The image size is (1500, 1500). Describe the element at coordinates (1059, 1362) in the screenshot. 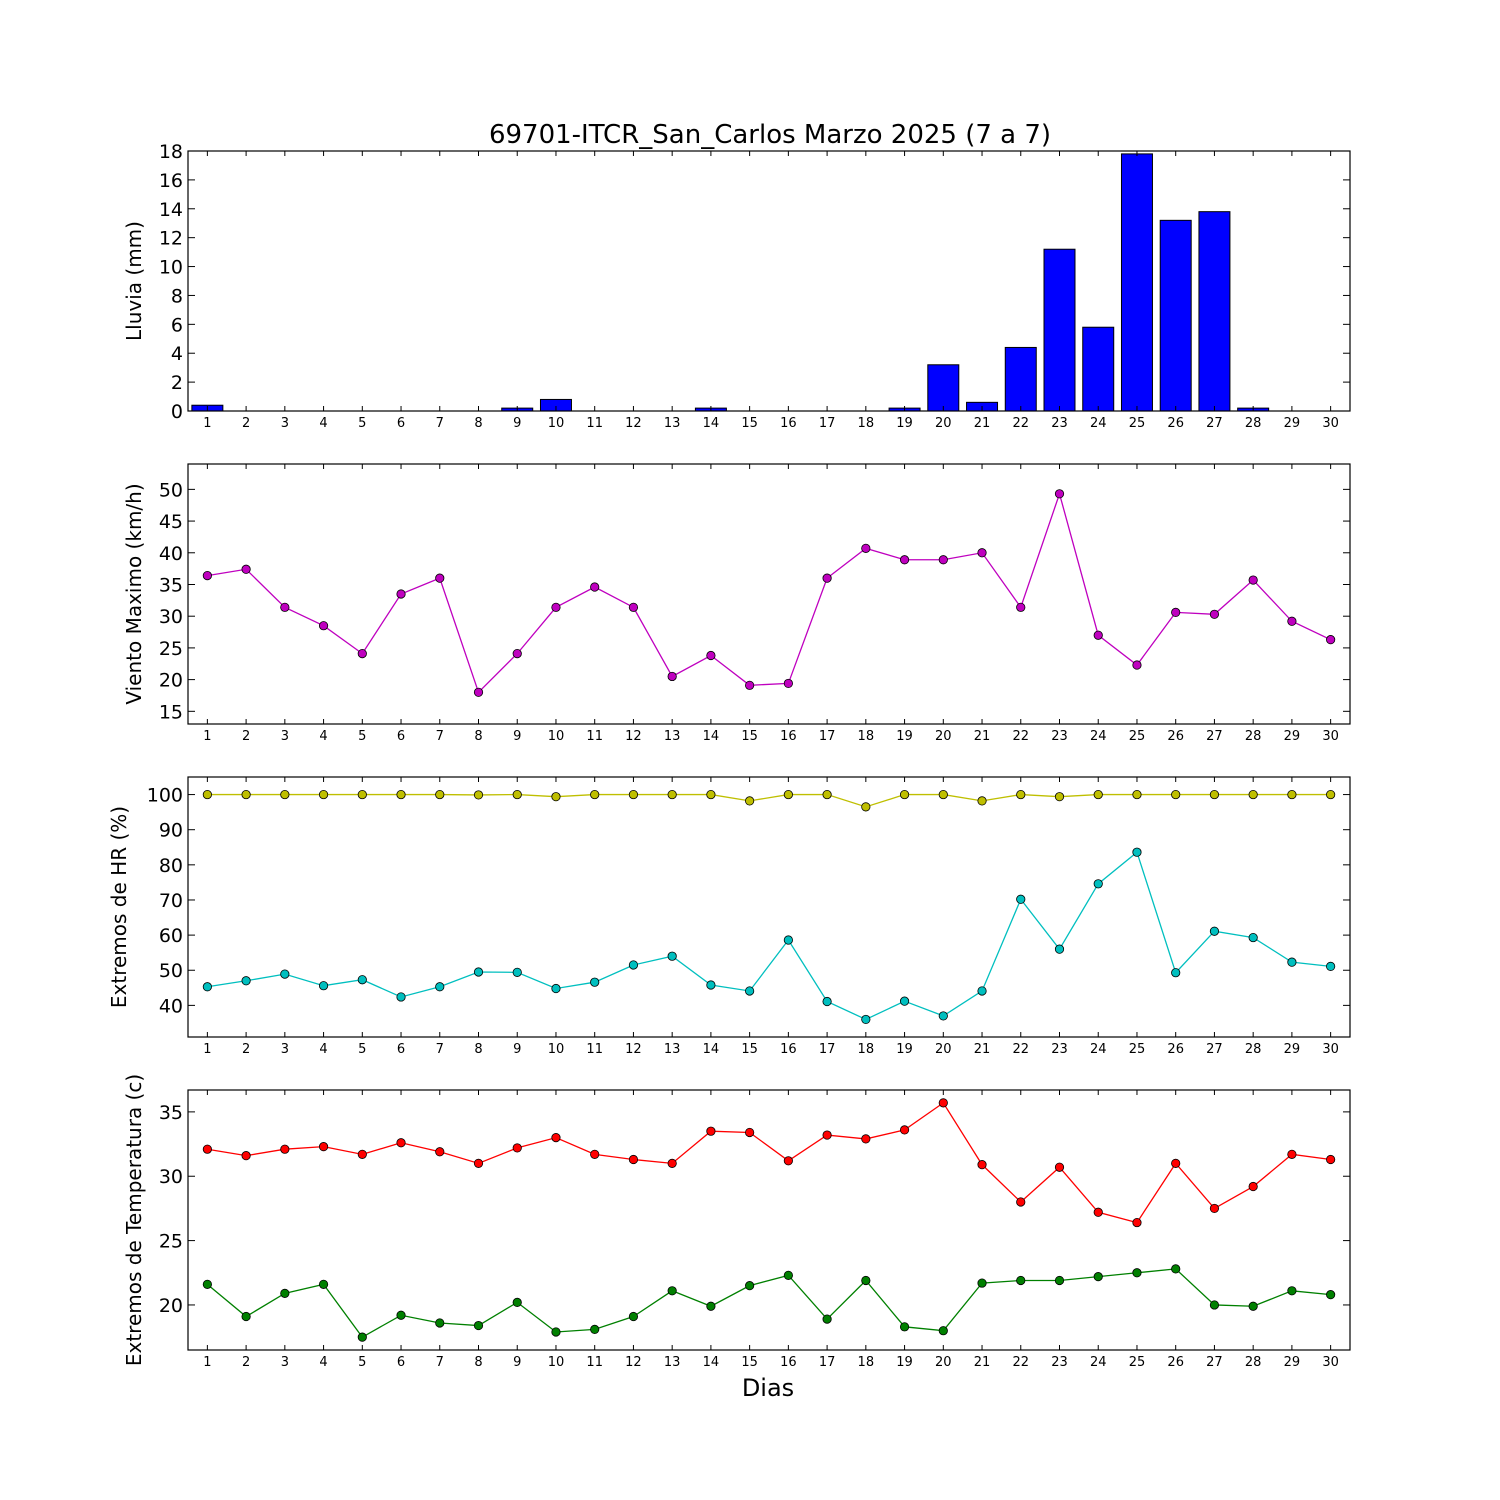

I see `x-tick-label: 23` at that location.